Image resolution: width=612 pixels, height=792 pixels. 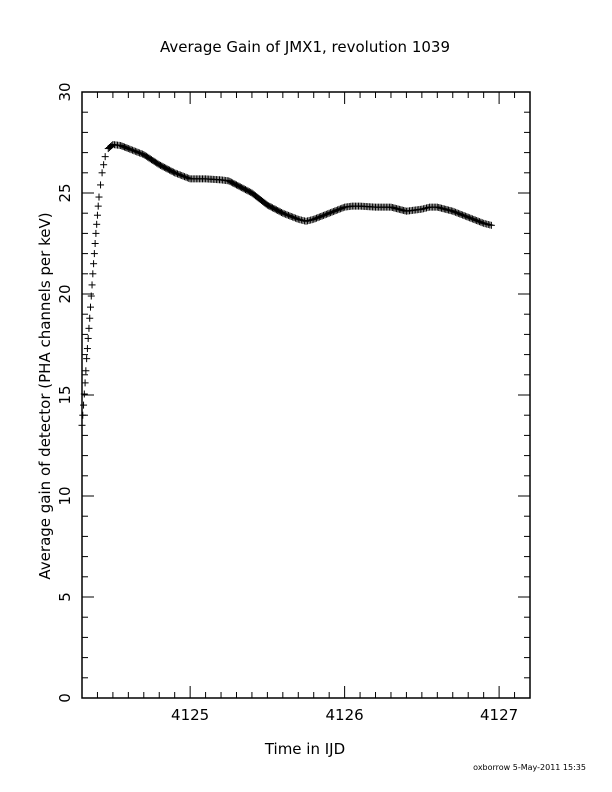 What do you see at coordinates (65, 495) in the screenshot?
I see `y-tick-label: 10` at bounding box center [65, 495].